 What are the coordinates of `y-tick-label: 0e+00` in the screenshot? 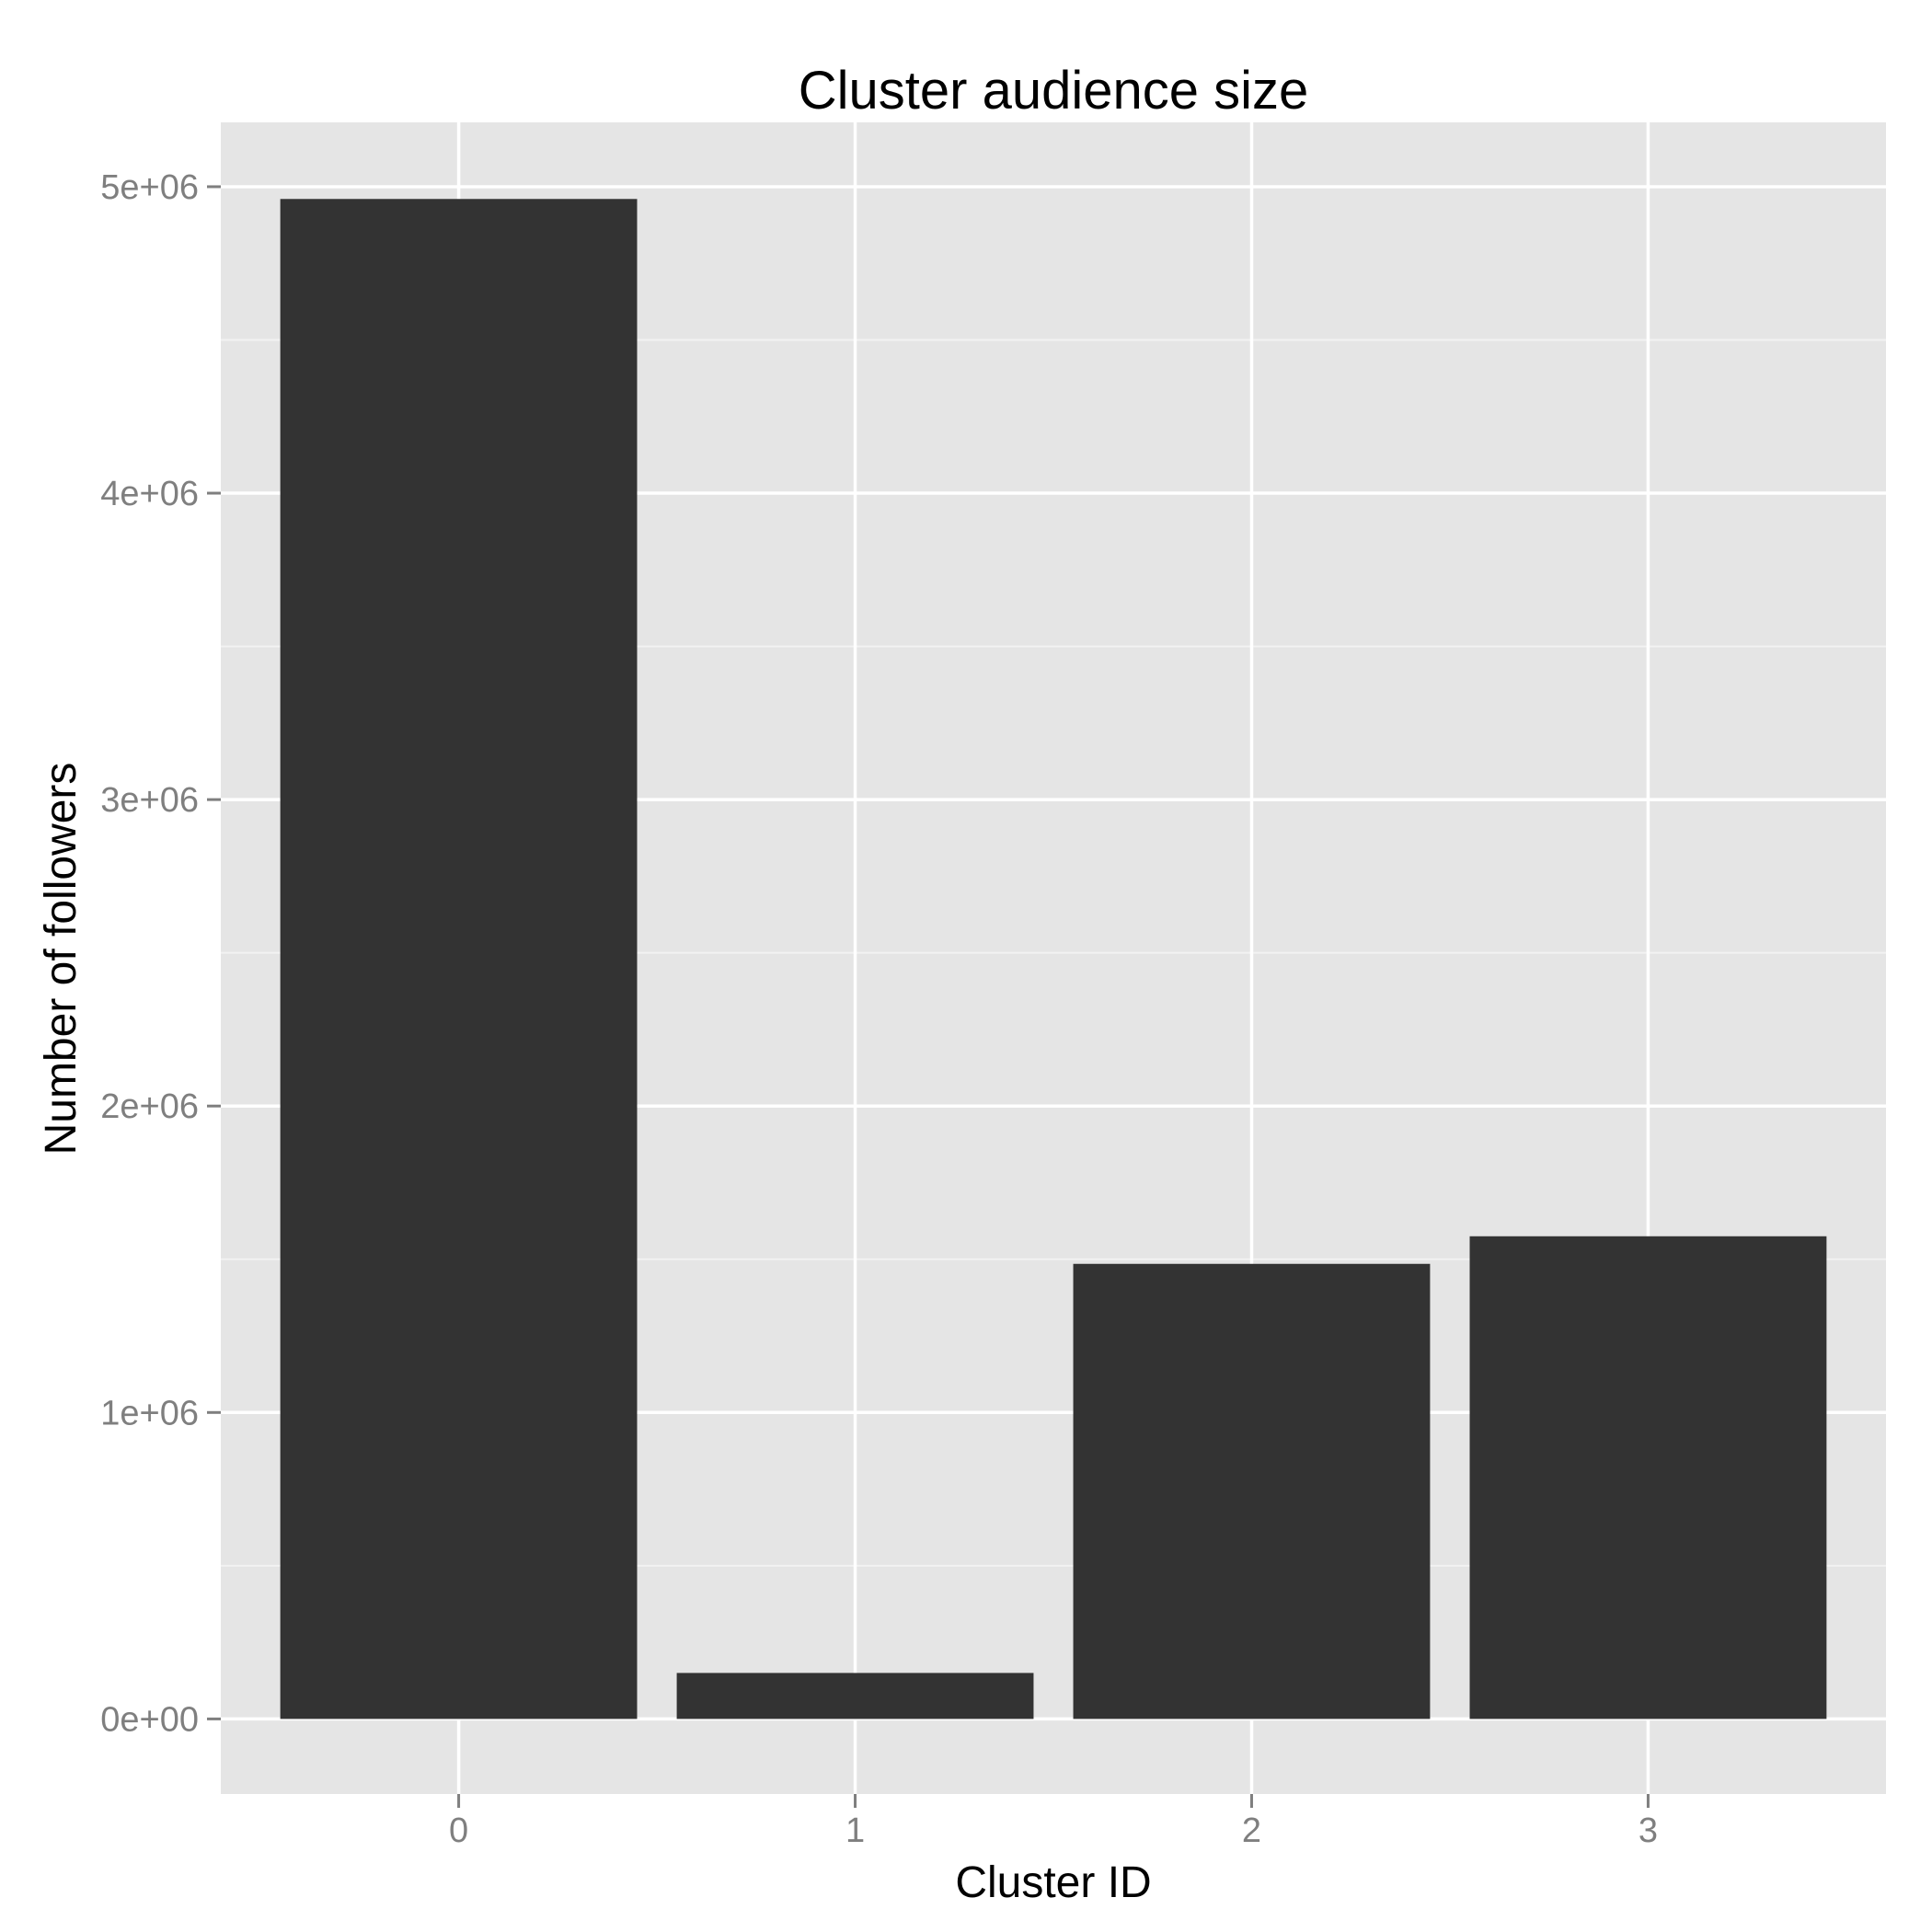 It's located at (149, 1719).